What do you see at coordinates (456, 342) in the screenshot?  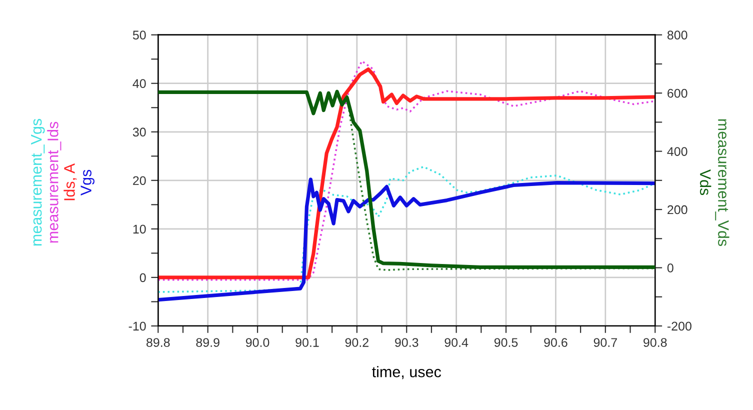 I see `x-tick-label: 90.4` at bounding box center [456, 342].